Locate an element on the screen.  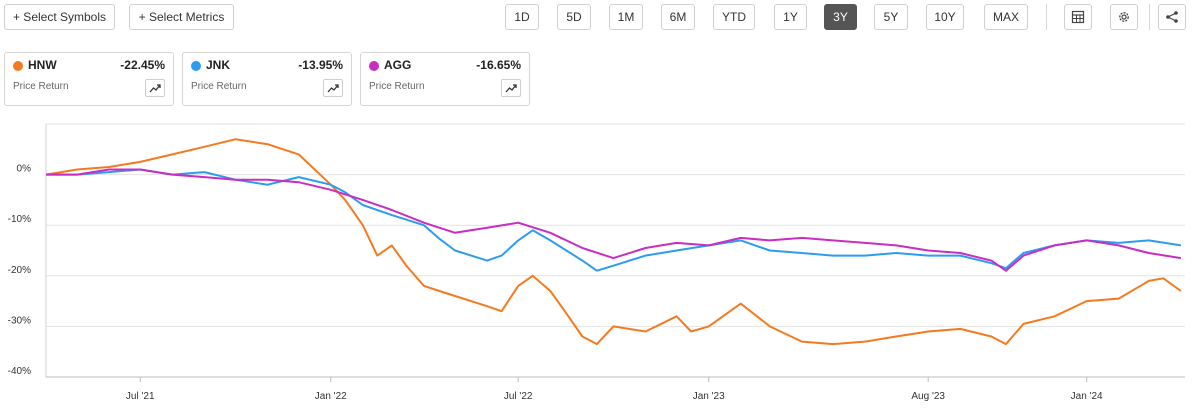
legend-card-agg: AGG -16.65% Price Return is located at coordinates (445, 79).